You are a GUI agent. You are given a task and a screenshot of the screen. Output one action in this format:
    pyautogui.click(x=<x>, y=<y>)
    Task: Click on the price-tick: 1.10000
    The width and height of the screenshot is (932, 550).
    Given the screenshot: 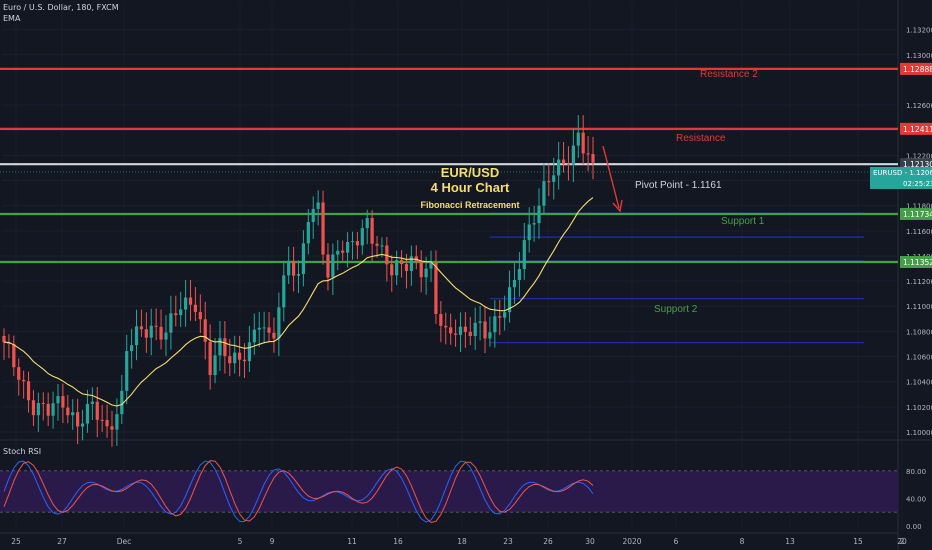 What is the action you would take?
    pyautogui.click(x=919, y=433)
    